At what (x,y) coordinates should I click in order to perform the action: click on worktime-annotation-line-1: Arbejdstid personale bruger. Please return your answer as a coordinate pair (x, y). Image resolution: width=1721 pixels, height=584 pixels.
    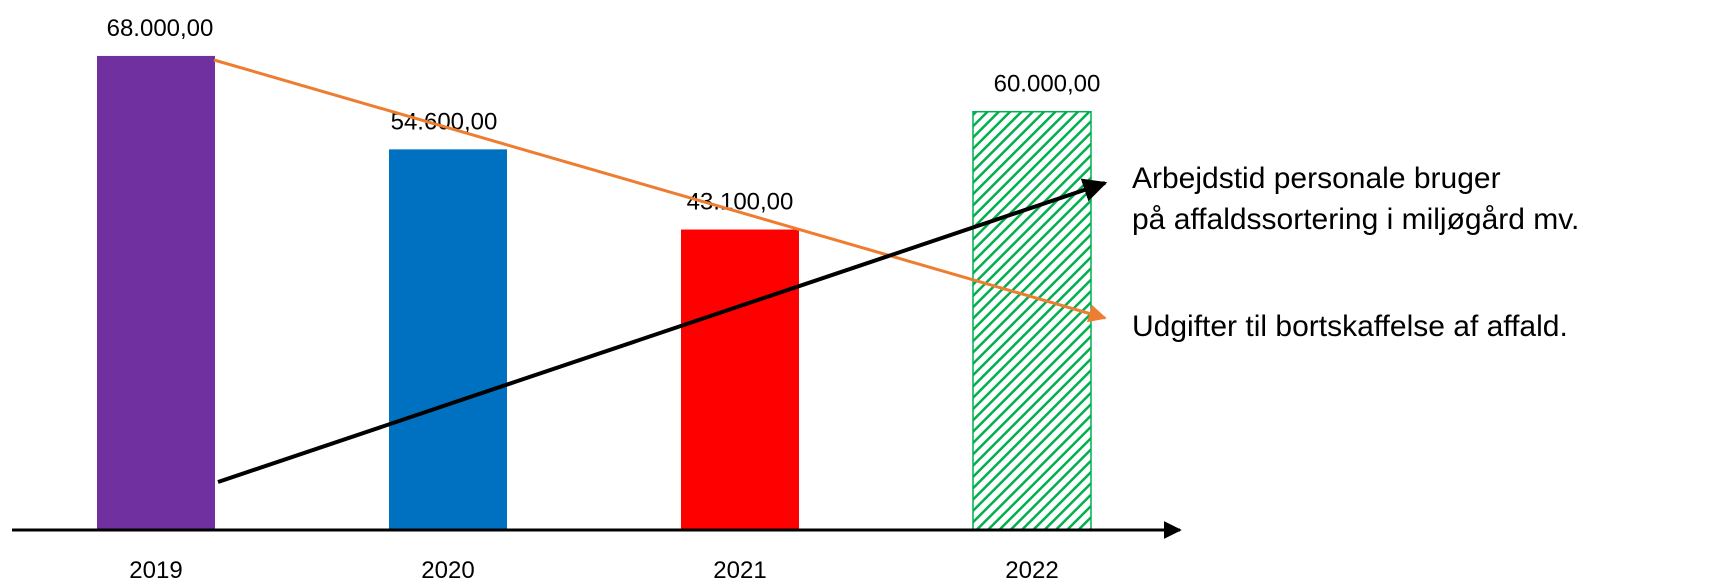
    Looking at the image, I should click on (1316, 178).